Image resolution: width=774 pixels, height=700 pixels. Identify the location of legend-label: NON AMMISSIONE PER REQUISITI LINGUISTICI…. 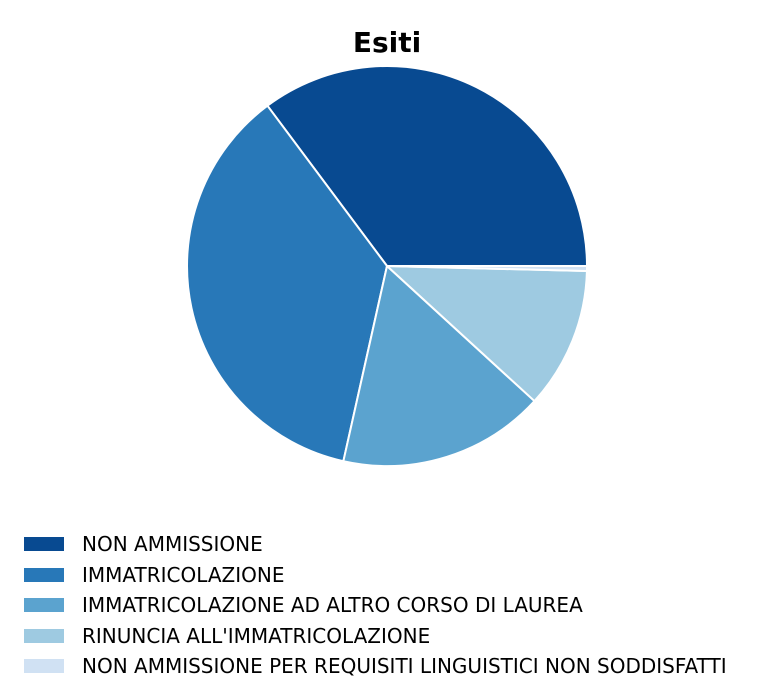
(404, 666).